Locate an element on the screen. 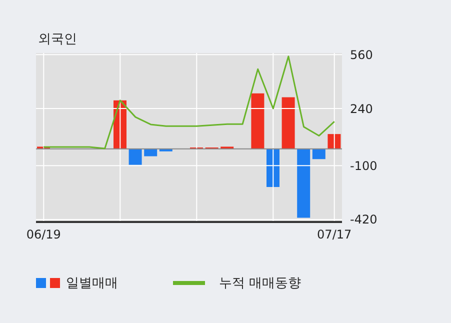 The width and height of the screenshot is (451, 323). legend-label: 누적 매매동향 is located at coordinates (260, 283).